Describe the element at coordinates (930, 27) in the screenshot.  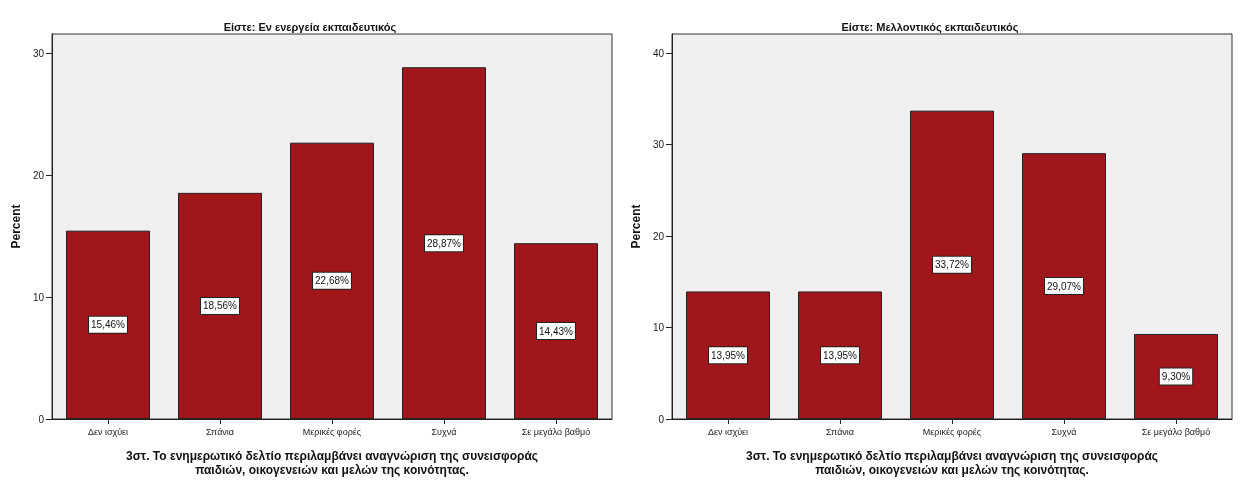
I see `chart-title: Είστε: Μελλοντικός εκπαιδευτικός` at that location.